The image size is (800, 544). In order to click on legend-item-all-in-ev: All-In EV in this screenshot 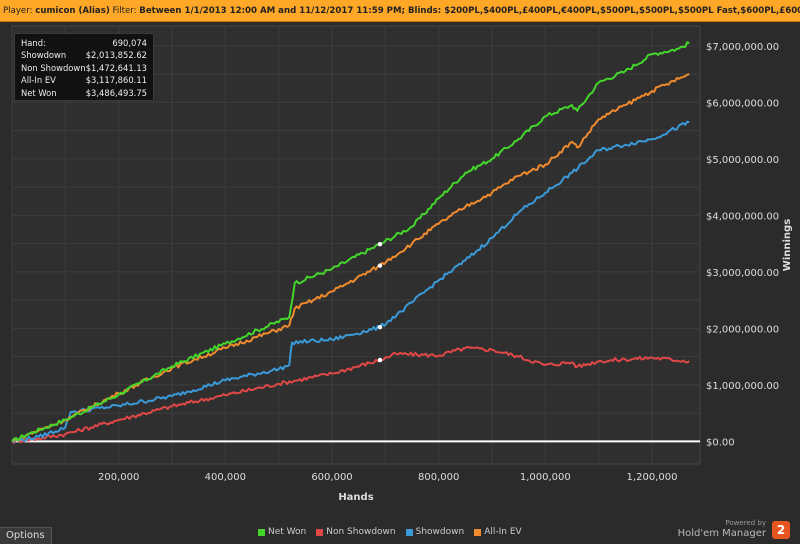, I will do `click(498, 532)`.